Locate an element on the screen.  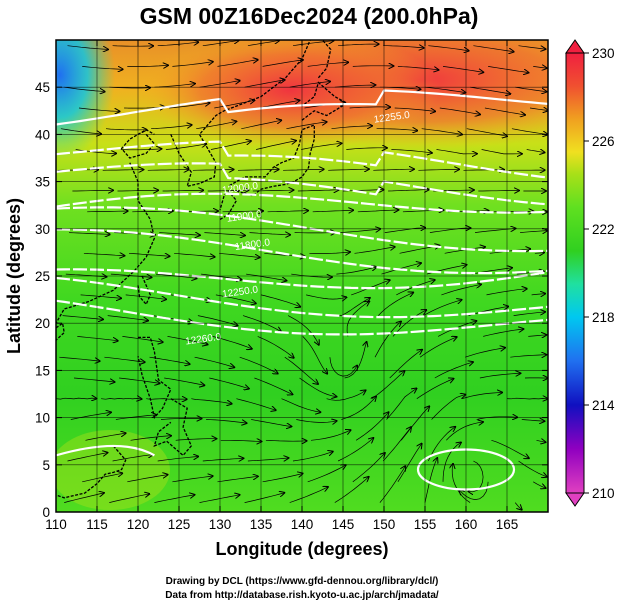
warm-patch-south is located at coordinates (113, 470).